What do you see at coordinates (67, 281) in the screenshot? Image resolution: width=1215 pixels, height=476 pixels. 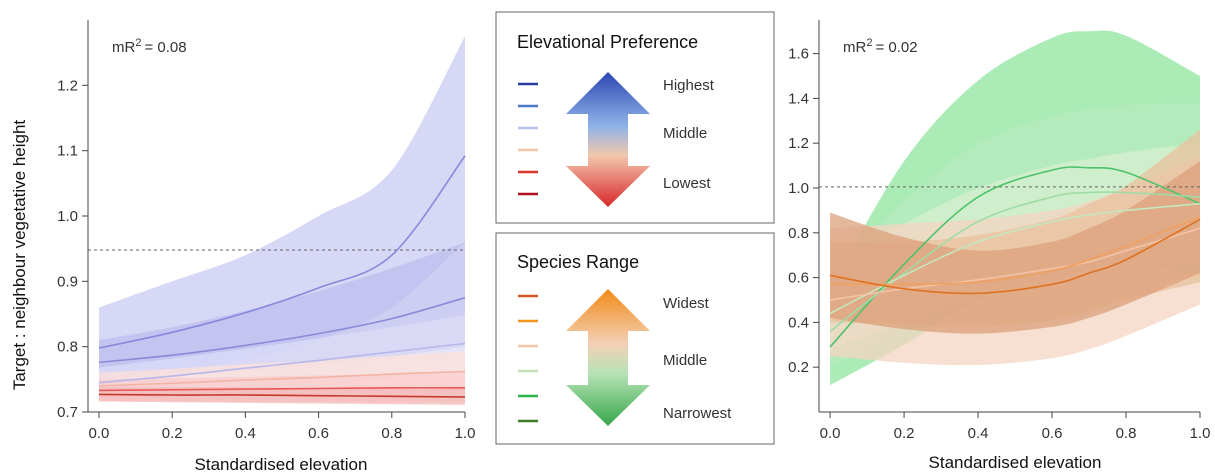 I see `left-y-tick-label: 0.9` at bounding box center [67, 281].